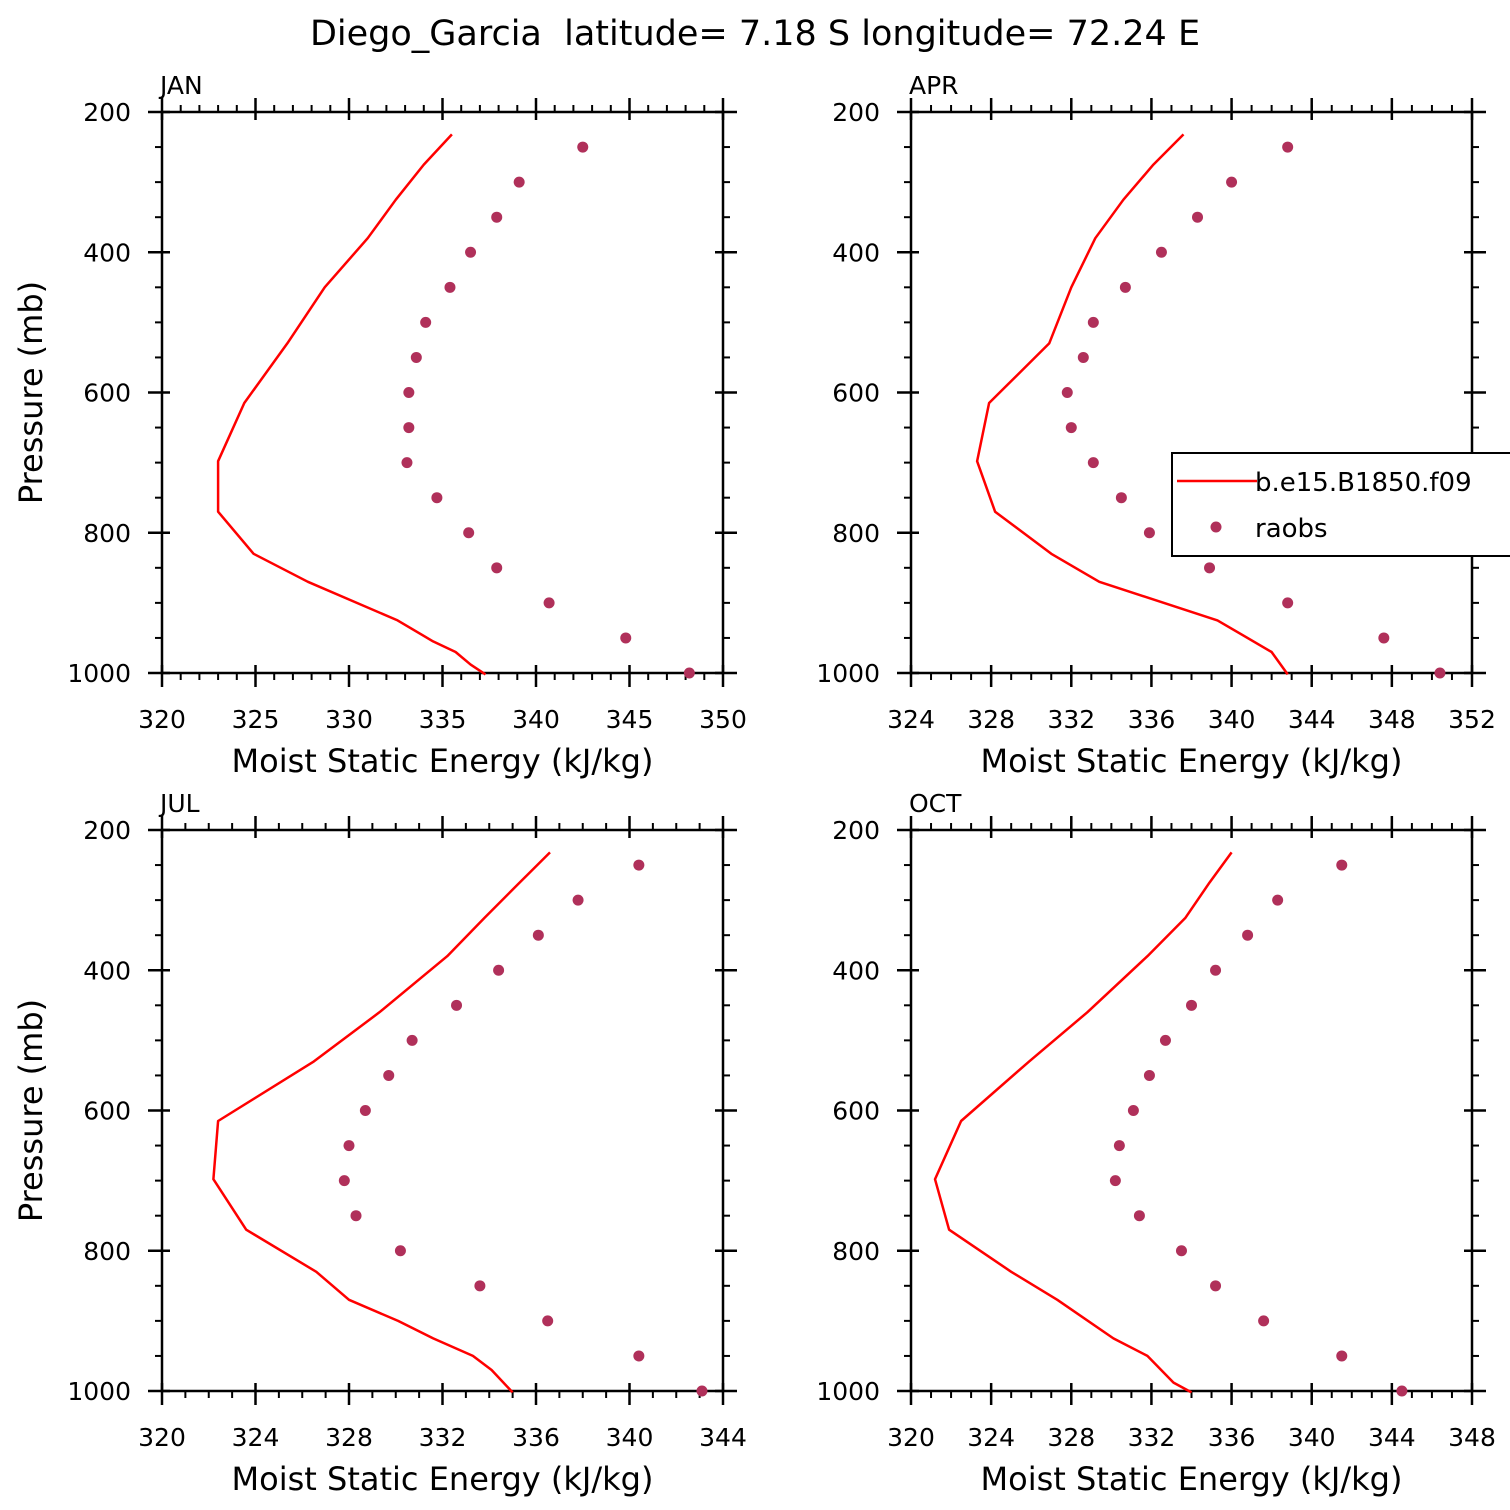  I want to click on model-line-oct, so click(1083, 1122).